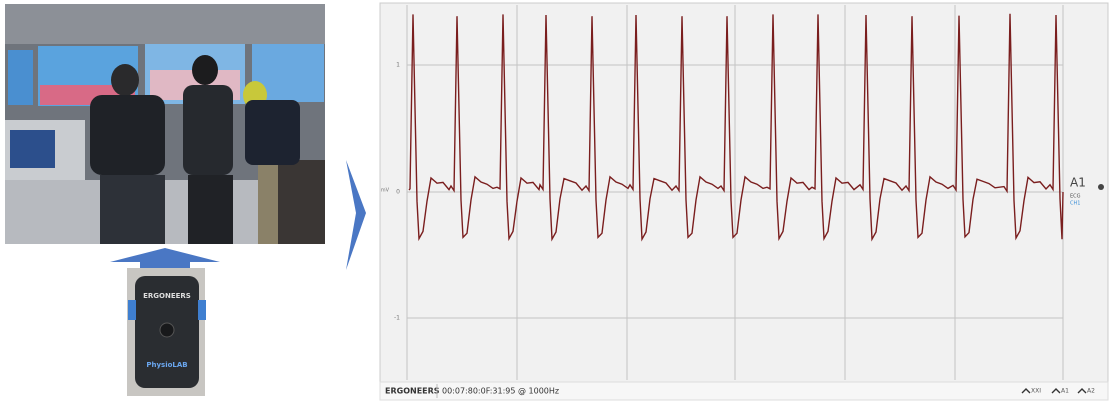 The image size is (1110, 405). What do you see at coordinates (1036, 391) in the screenshot?
I see `button-label: XXI` at bounding box center [1036, 391].